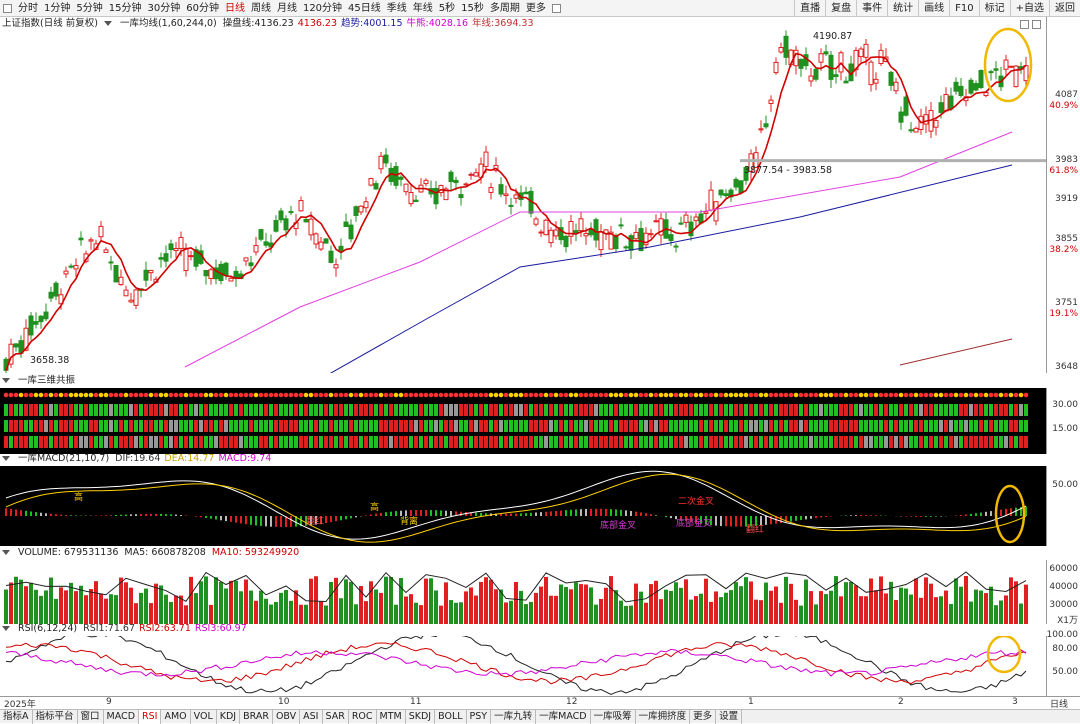 This screenshot has height=724, width=1080. Describe the element at coordinates (809, 8) in the screenshot. I see `toolbar-button-0: 直播` at that location.